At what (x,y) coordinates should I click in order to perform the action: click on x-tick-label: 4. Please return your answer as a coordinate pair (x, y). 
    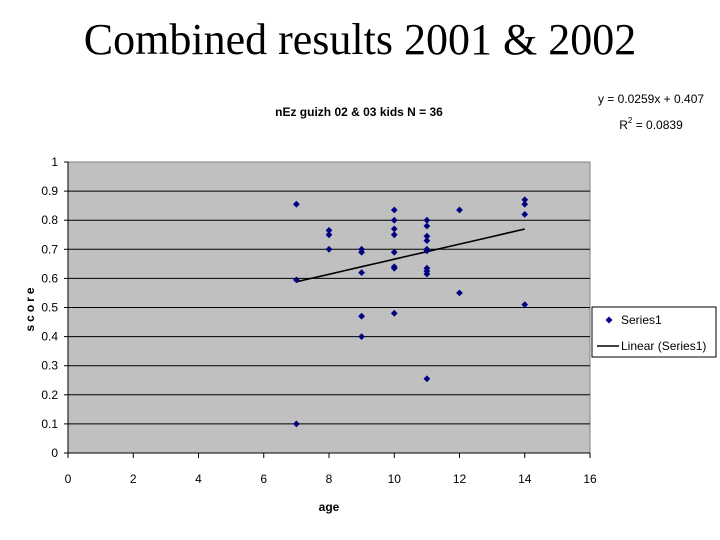
    Looking at the image, I should click on (198, 479).